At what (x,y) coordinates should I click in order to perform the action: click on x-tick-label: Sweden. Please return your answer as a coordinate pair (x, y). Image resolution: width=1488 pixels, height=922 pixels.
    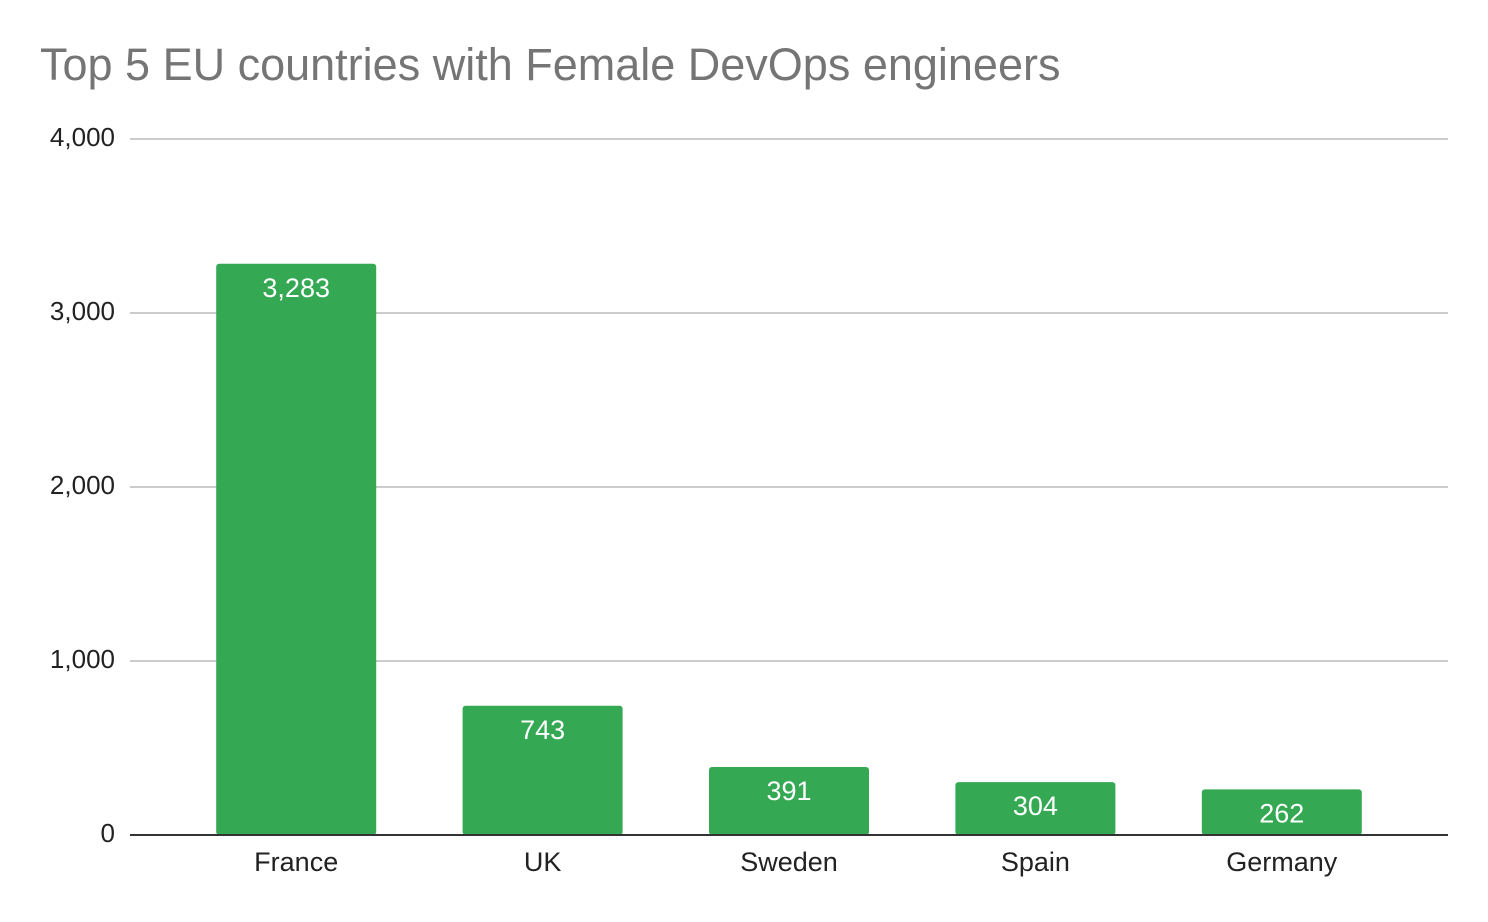
    Looking at the image, I should click on (789, 862).